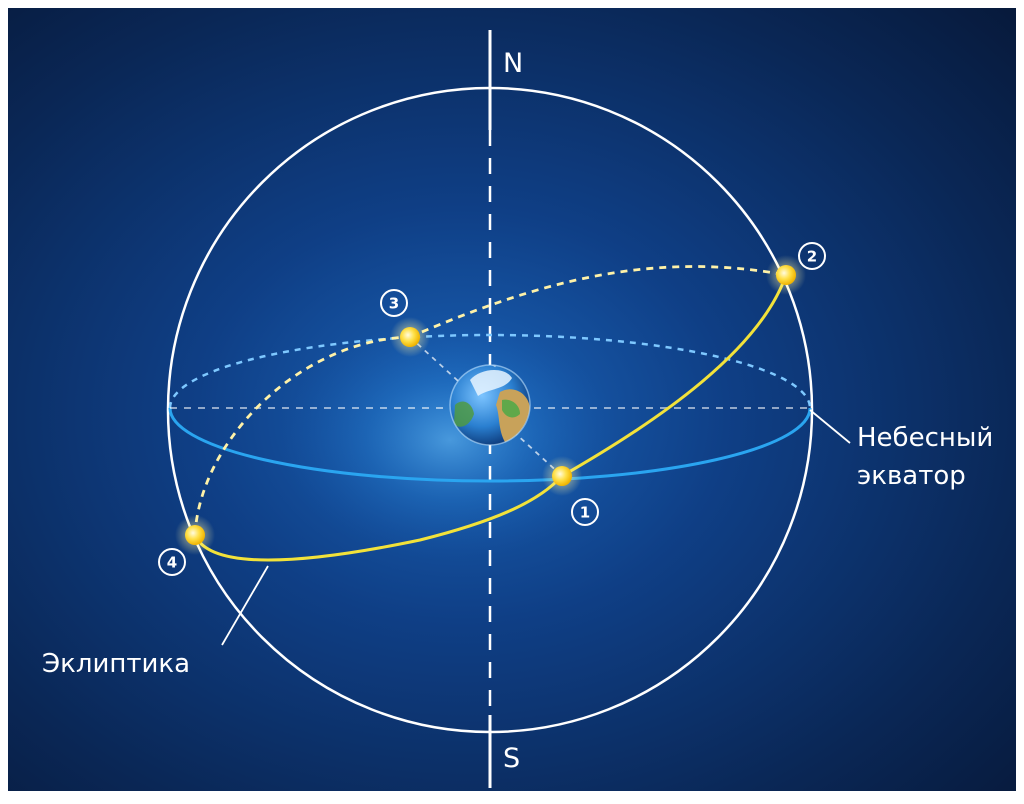 Image resolution: width=1024 pixels, height=804 pixels. I want to click on svg-text: 3, so click(394, 304).